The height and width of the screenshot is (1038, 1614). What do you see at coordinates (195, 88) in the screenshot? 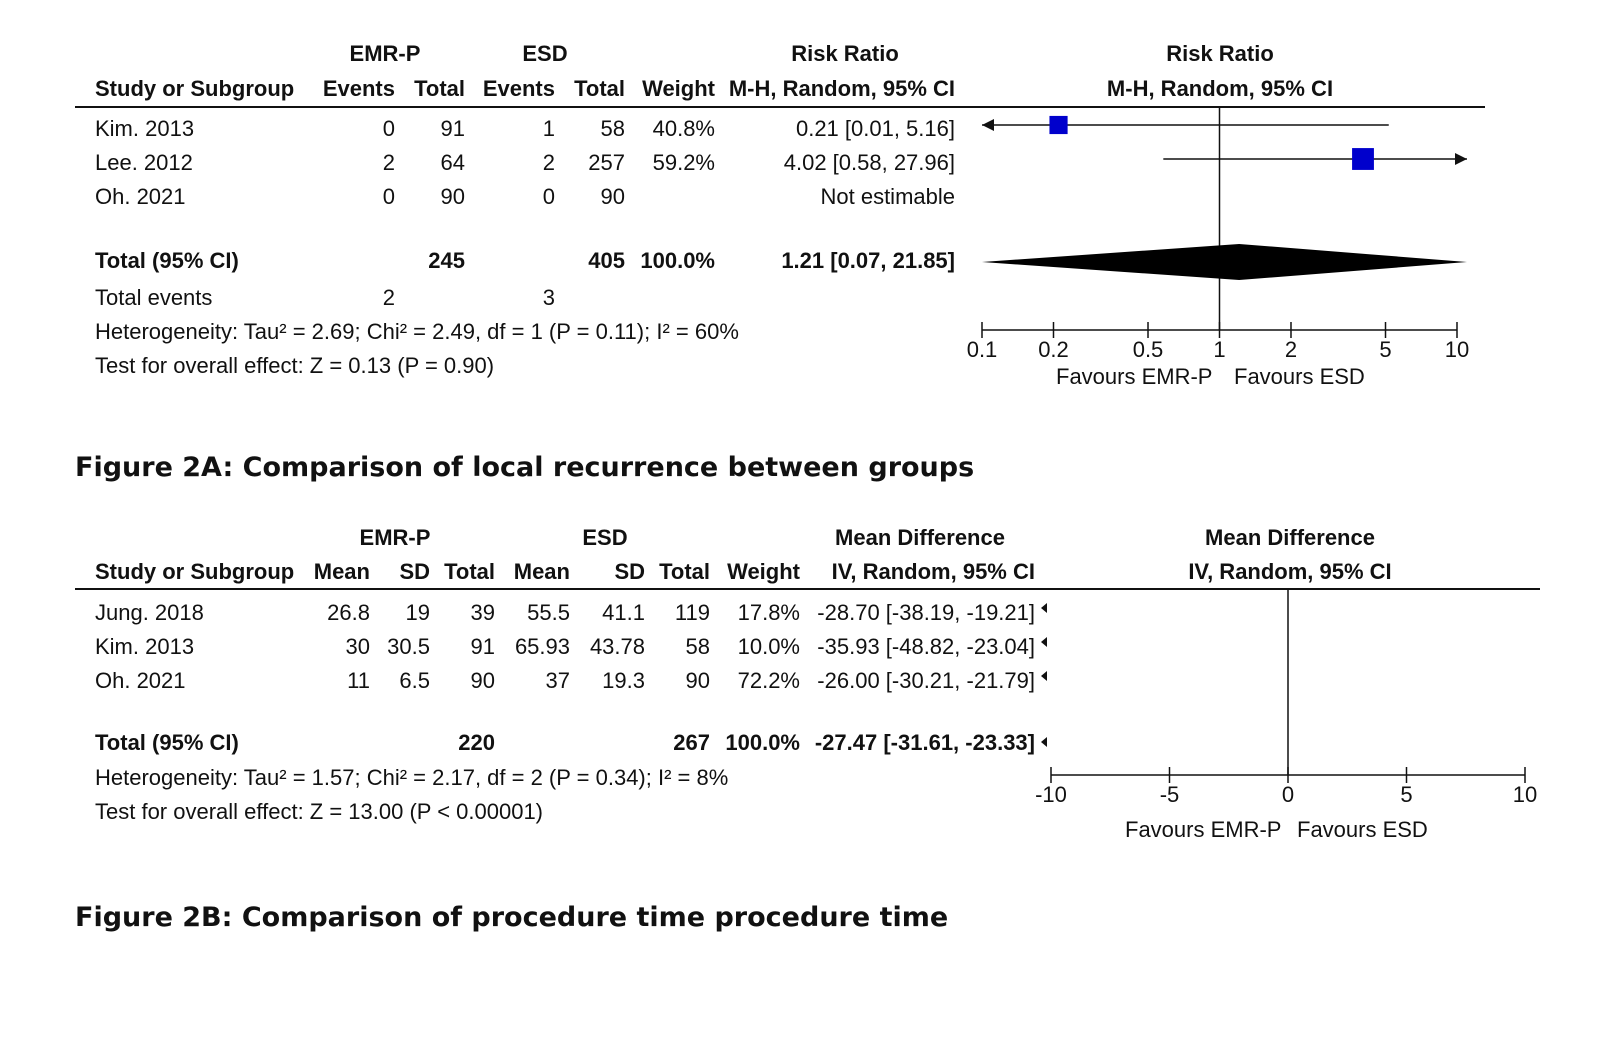
I see `study-col-header: Study or Subgroup` at bounding box center [195, 88].